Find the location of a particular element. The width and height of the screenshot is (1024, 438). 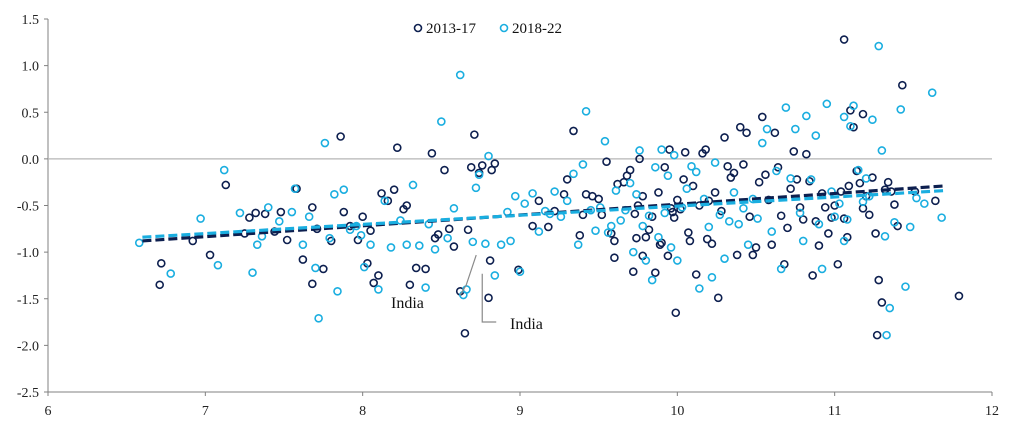

y-tick-label: -1.0 is located at coordinates (28, 253).